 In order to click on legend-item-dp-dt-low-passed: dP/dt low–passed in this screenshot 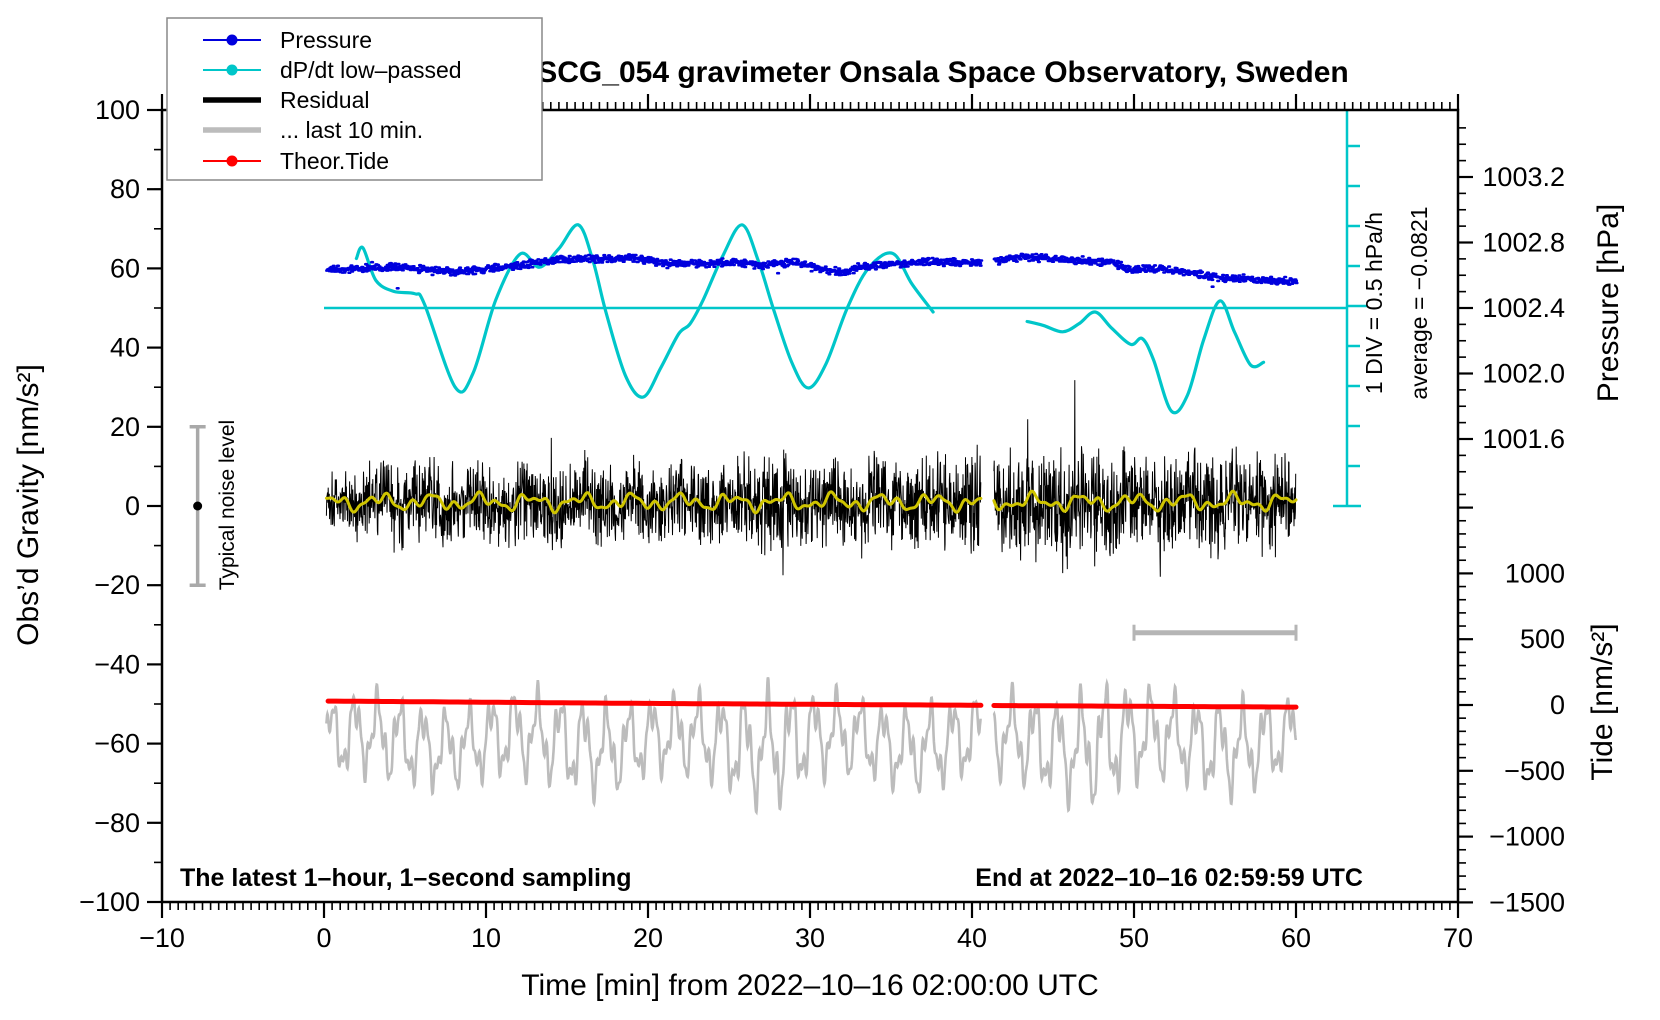, I will do `click(332, 70)`.